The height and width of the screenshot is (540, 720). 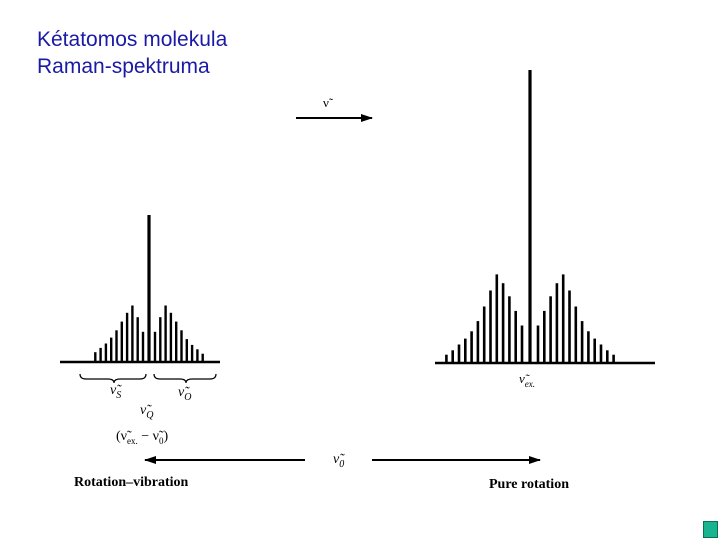 What do you see at coordinates (113, 378) in the screenshot?
I see `s-branch-bracket` at bounding box center [113, 378].